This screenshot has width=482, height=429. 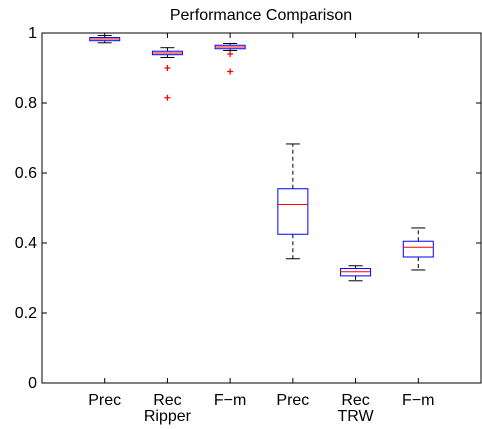 What do you see at coordinates (356, 416) in the screenshot?
I see `group-label: TRW` at bounding box center [356, 416].